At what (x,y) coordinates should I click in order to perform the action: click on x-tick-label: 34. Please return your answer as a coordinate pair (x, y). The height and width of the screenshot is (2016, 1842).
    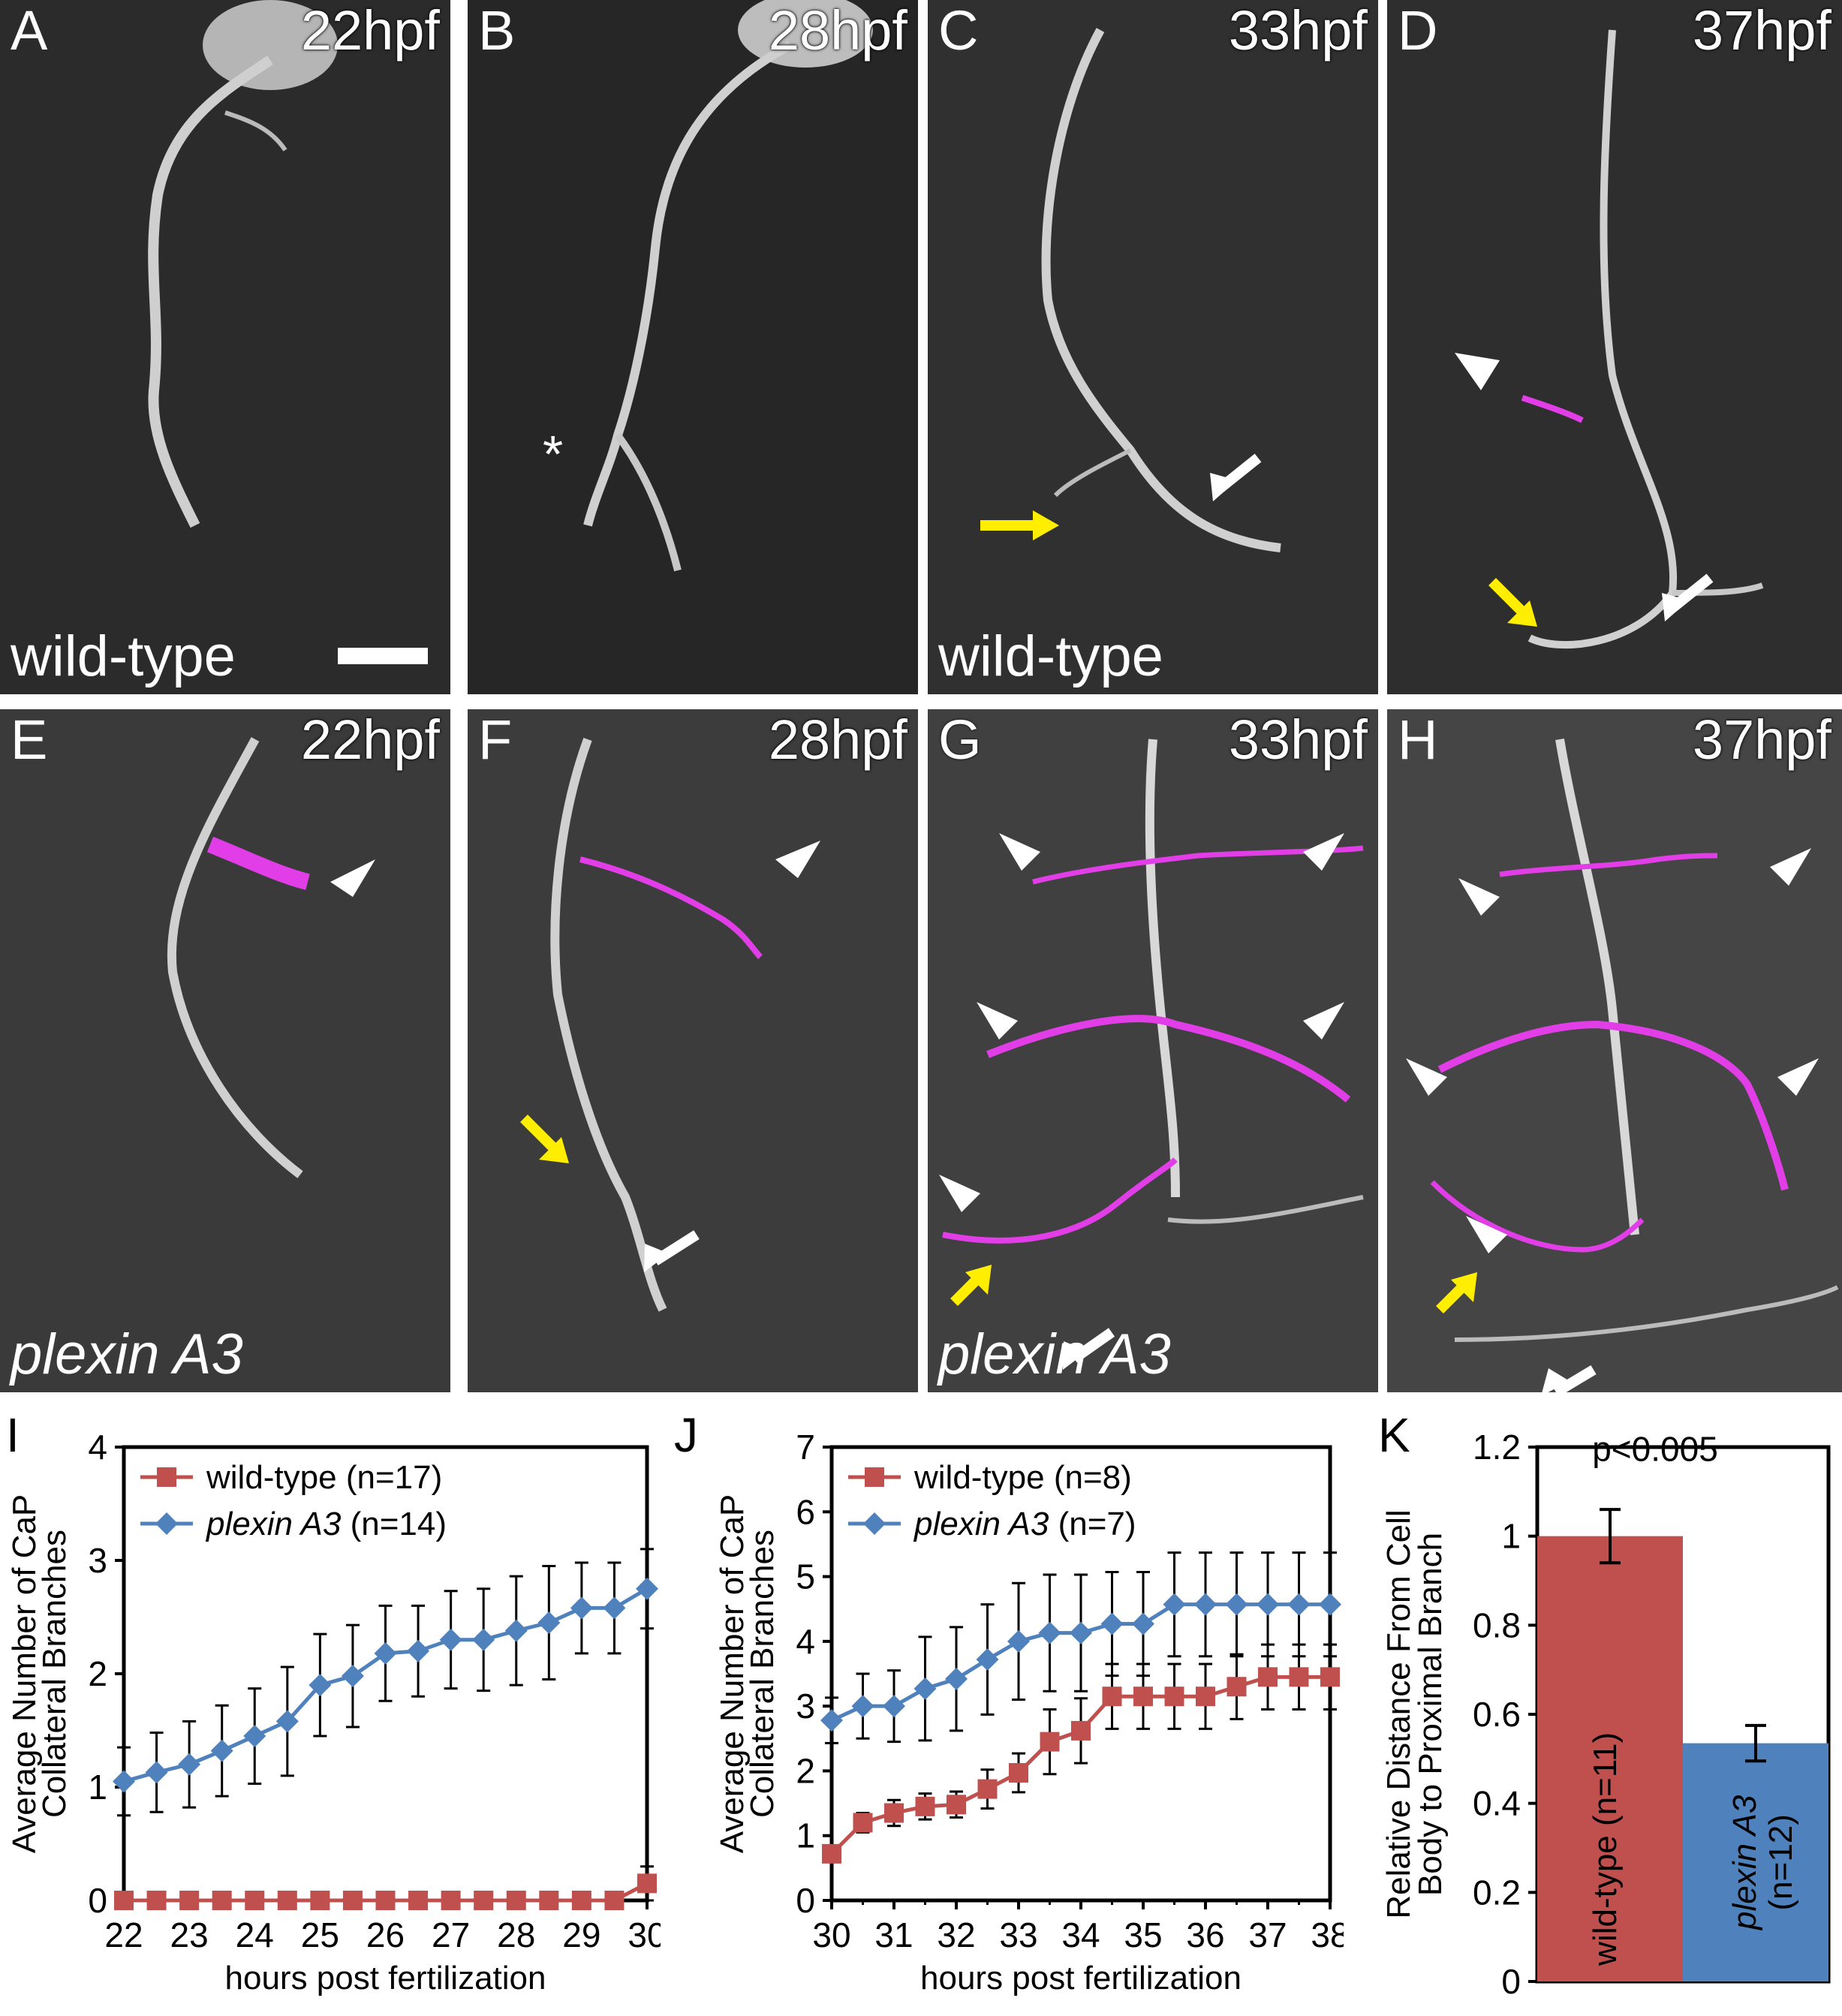
    Looking at the image, I should click on (1080, 1934).